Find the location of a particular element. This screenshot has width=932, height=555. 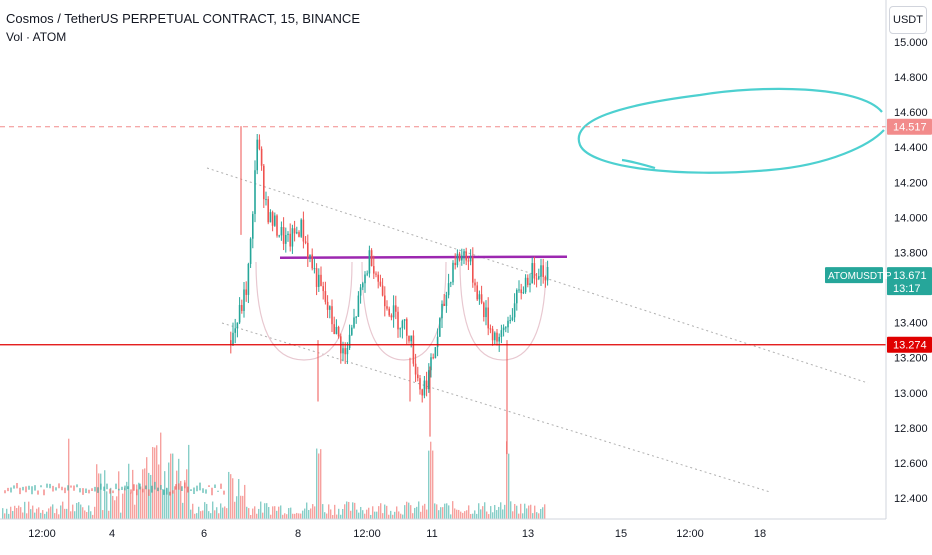

y-tick-label: 12.400 is located at coordinates (911, 499).